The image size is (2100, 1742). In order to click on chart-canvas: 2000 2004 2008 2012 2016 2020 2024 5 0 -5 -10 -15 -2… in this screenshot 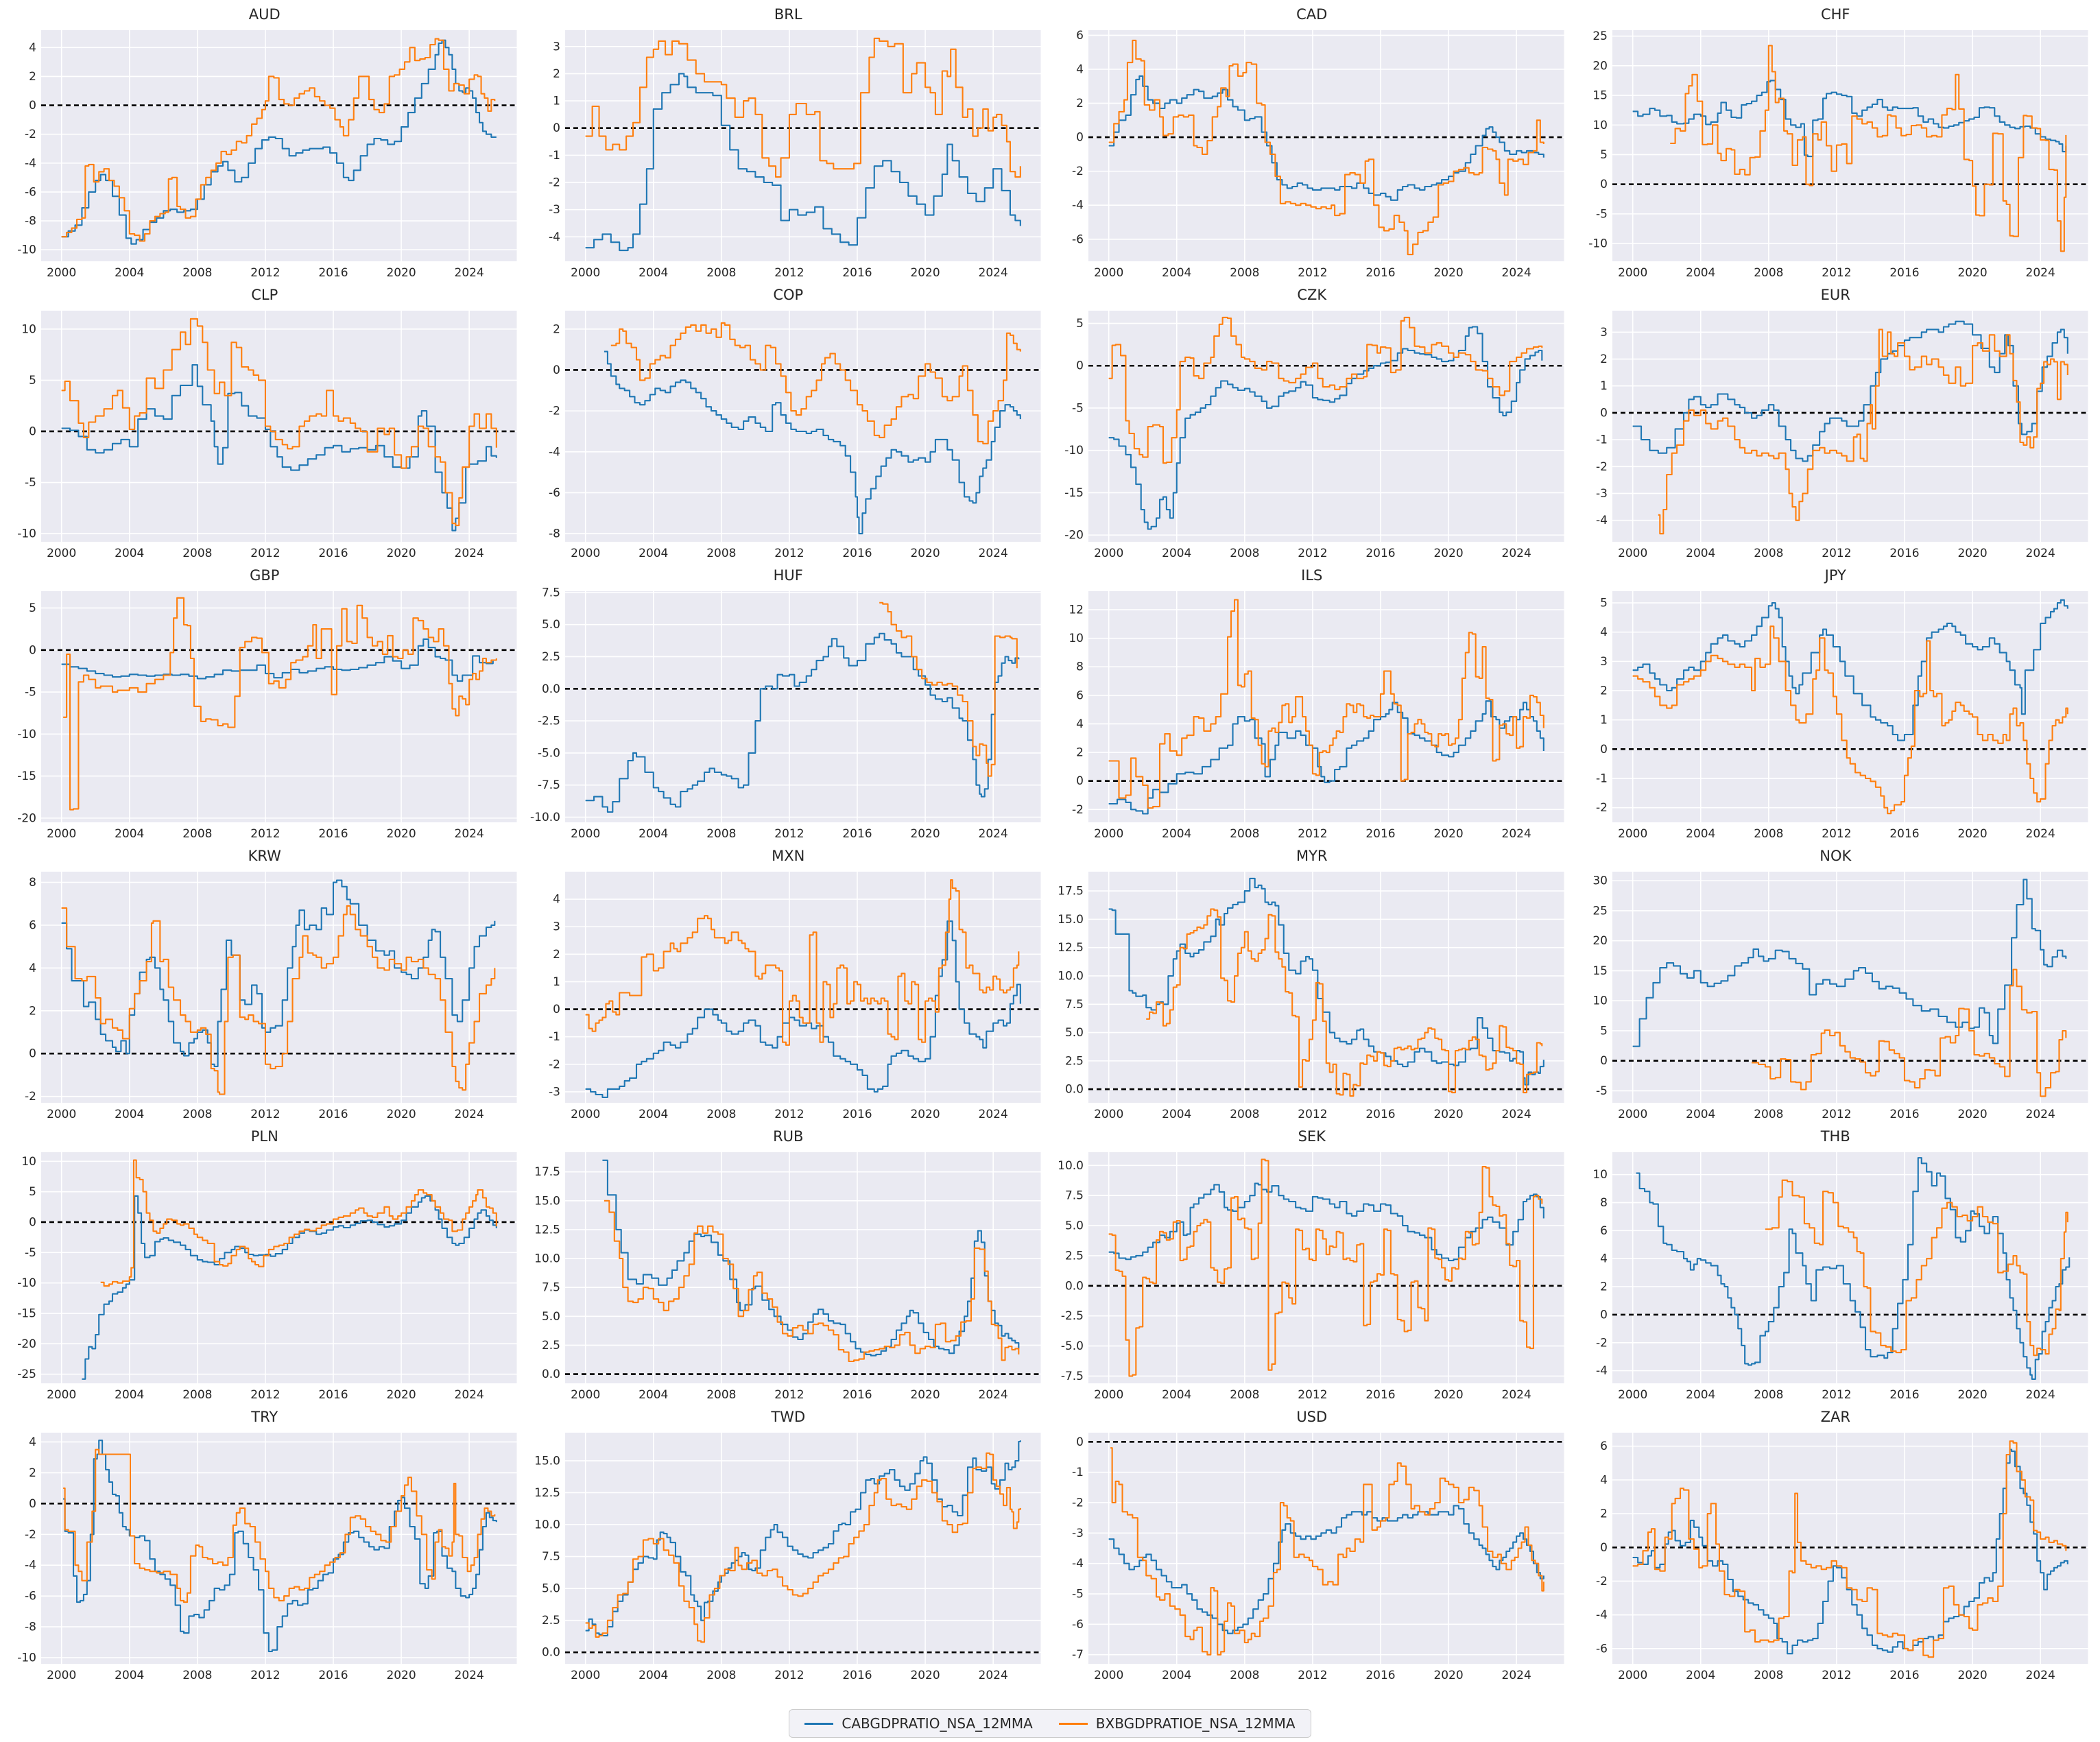, I will do `click(1314, 435)`.